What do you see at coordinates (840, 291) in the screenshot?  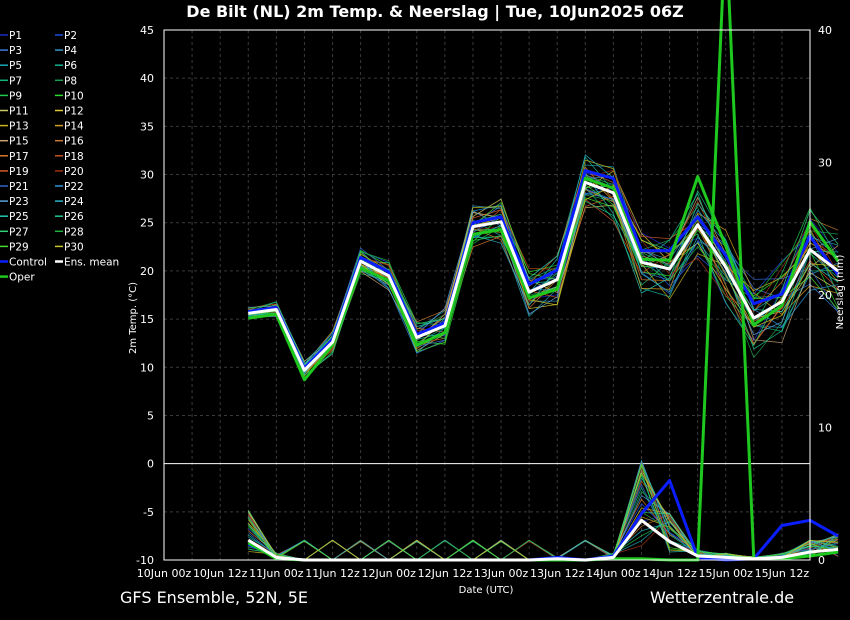 I see `y-axis-label-precip: Neerslag (mm)` at bounding box center [840, 291].